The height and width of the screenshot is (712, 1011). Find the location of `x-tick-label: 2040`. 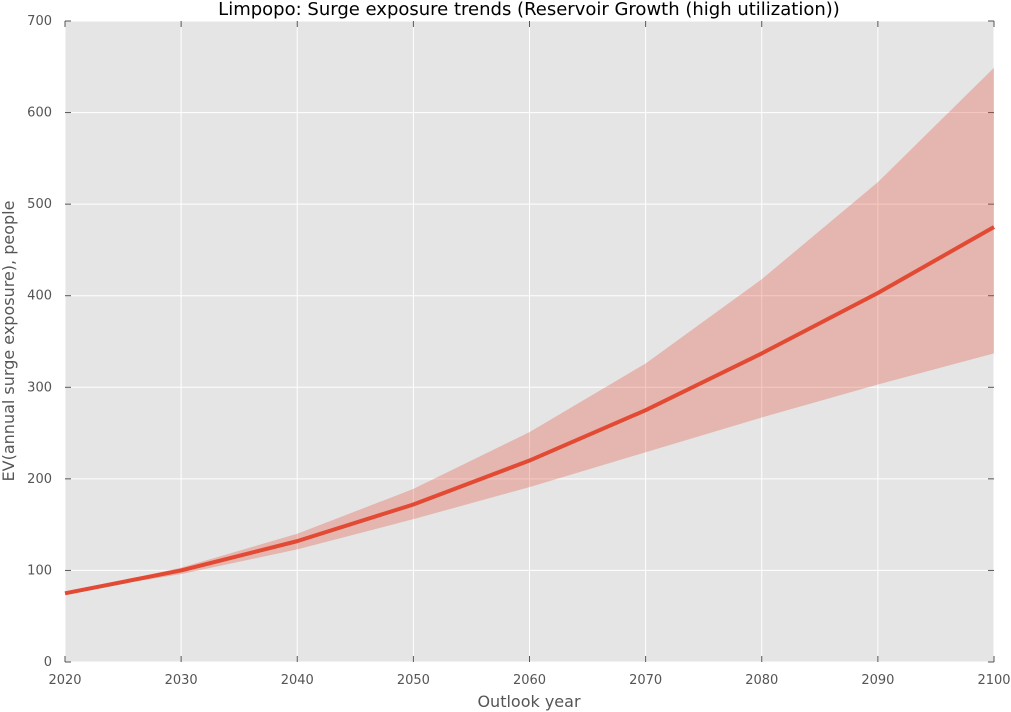

x-tick-label: 2040 is located at coordinates (297, 680).